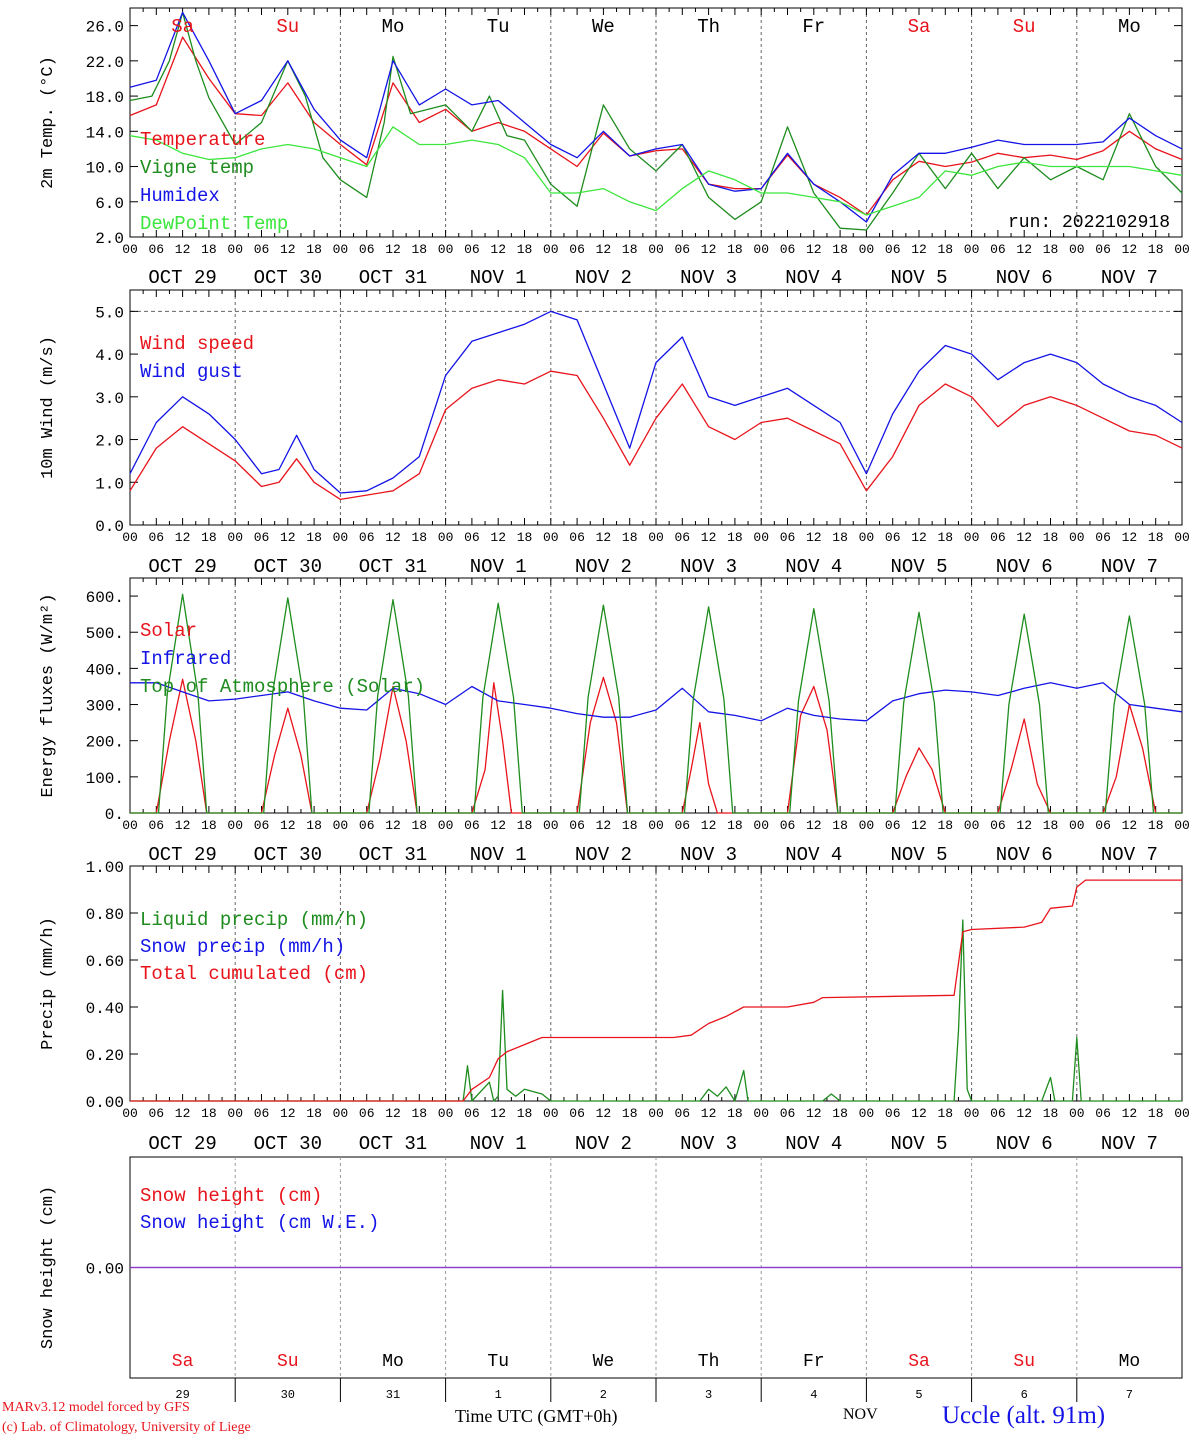 This screenshot has width=1194, height=1440. Describe the element at coordinates (918, 1395) in the screenshot. I see `day-number-label: 5` at that location.